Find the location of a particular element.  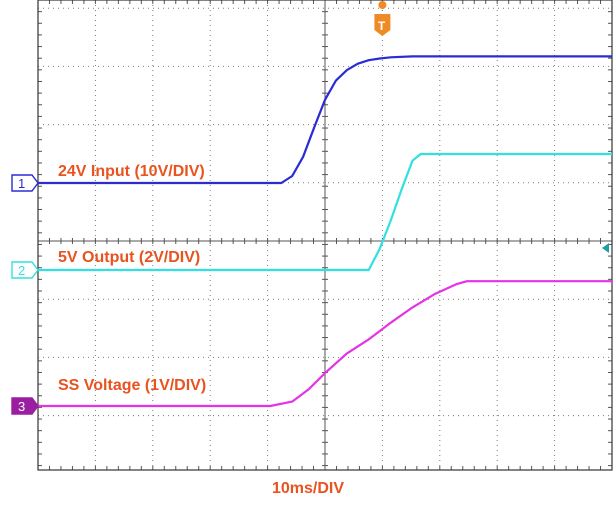

trigger-position-dot is located at coordinates (382, 5).